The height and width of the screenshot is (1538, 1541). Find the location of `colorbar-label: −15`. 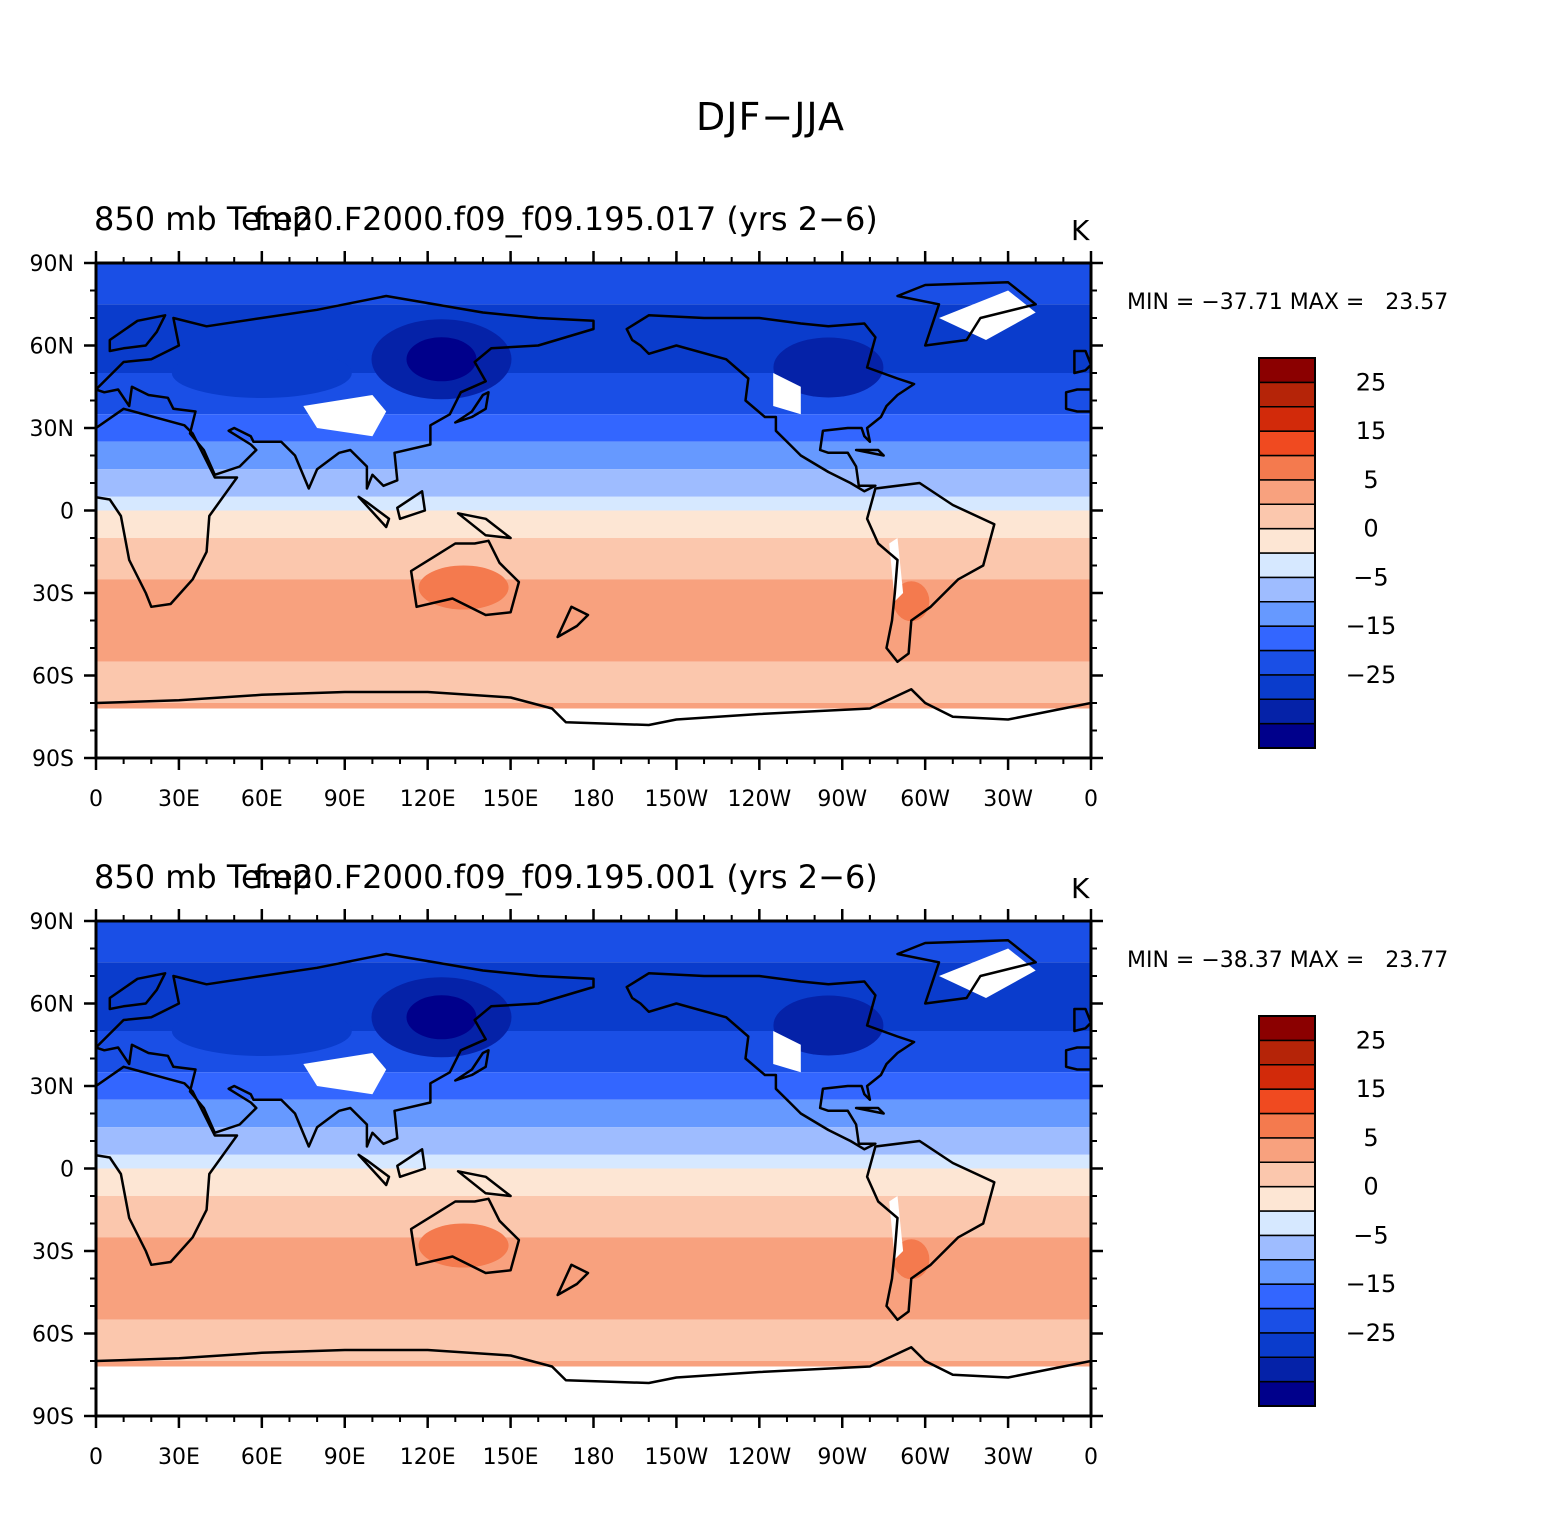

colorbar-label: −15 is located at coordinates (1371, 626).